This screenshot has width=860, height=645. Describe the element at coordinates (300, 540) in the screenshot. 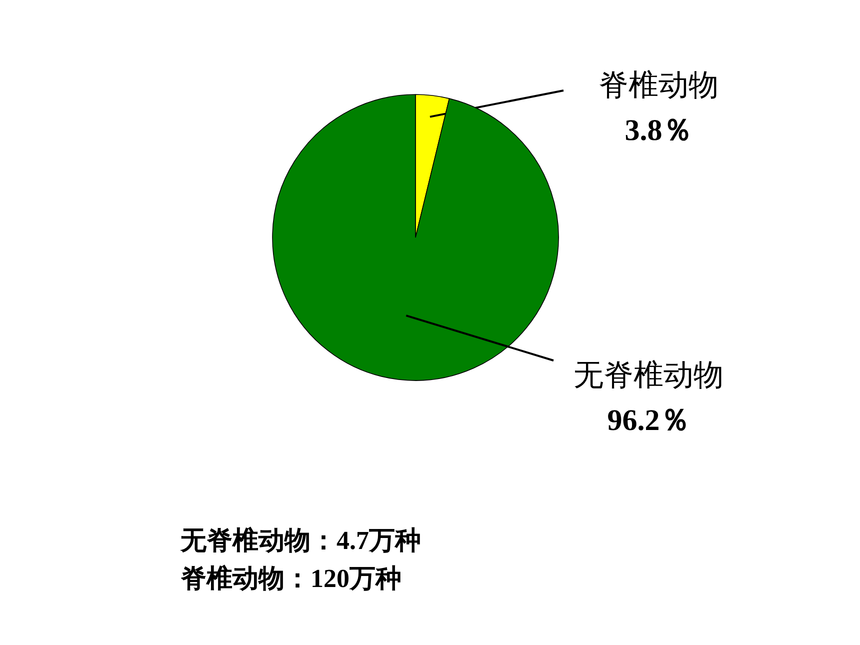

I see `text: 无脊椎动物：4.7万种` at that location.